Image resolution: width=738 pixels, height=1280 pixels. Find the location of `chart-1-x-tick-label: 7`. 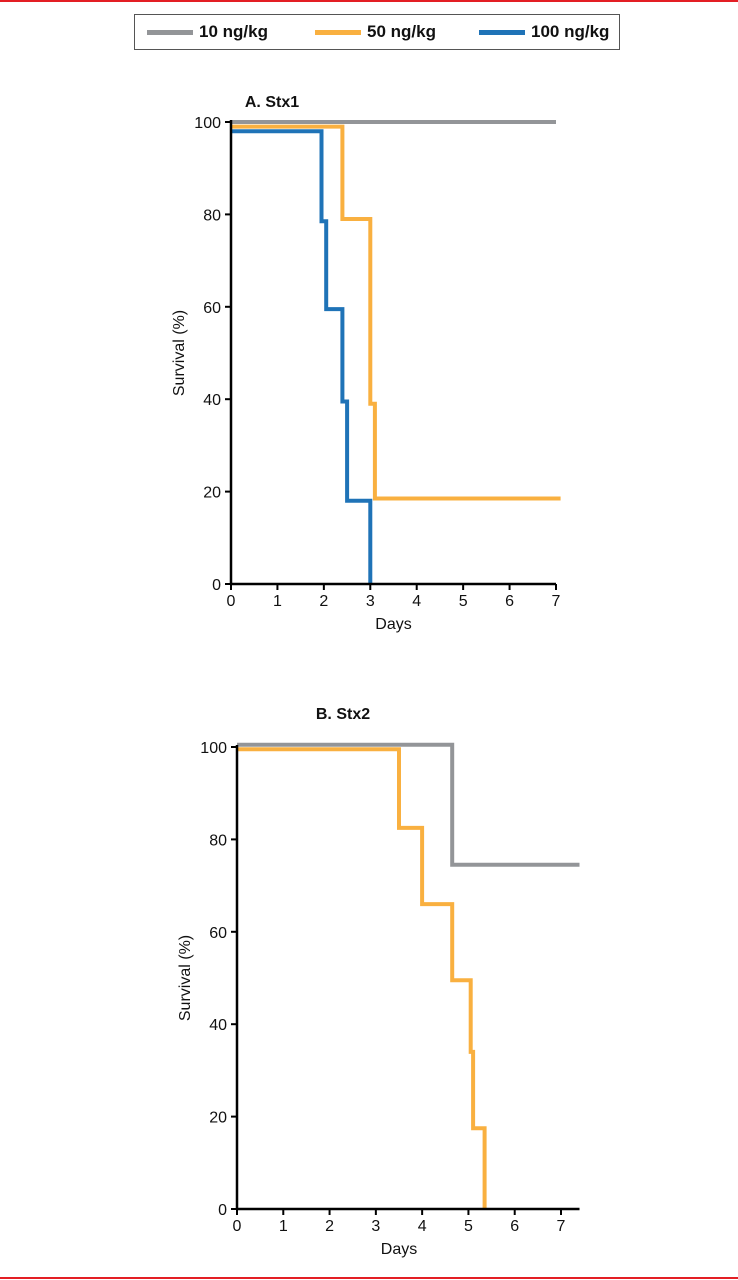

chart-1-x-tick-label: 7 is located at coordinates (556, 601).